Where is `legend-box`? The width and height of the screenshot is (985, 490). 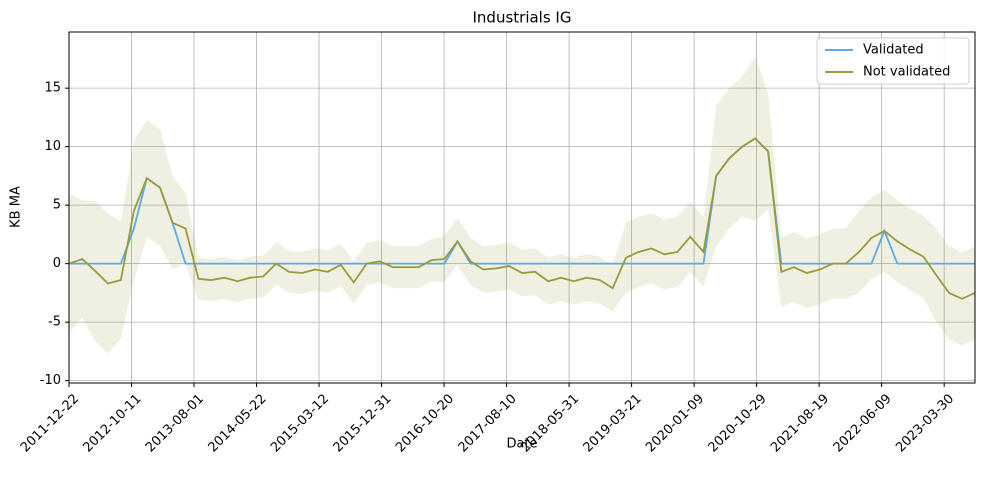 legend-box is located at coordinates (893, 61).